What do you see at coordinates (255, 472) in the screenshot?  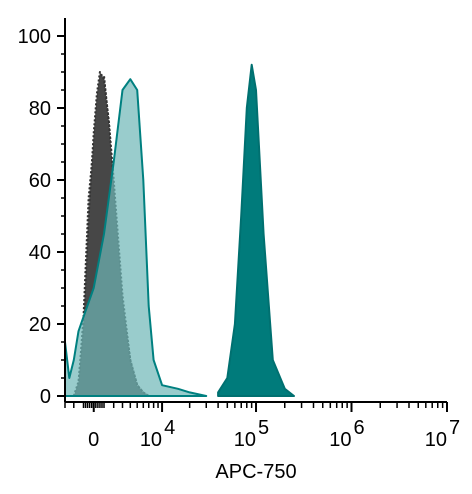 I see `x-axis-title: APC-750` at bounding box center [255, 472].